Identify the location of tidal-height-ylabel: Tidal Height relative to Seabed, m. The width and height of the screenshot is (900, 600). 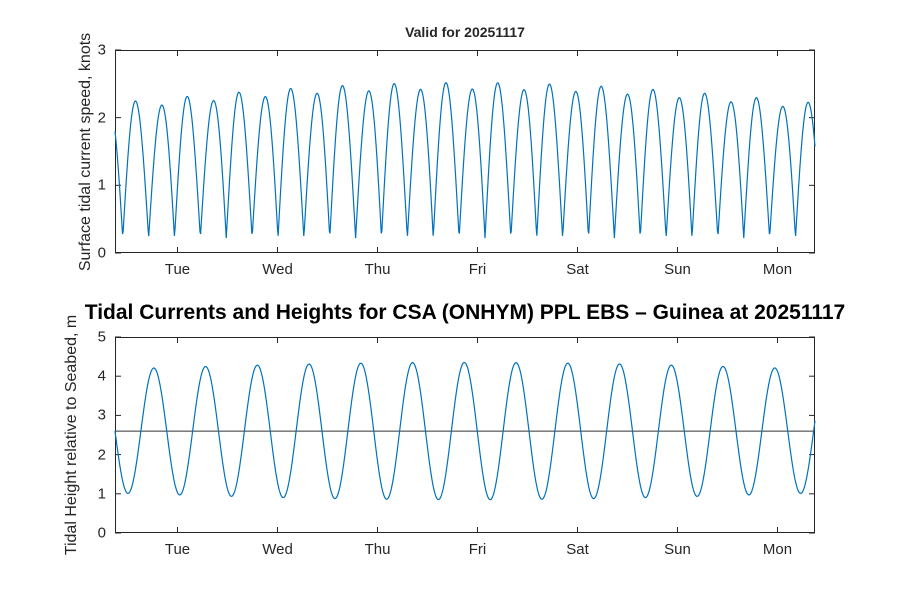
(71, 435).